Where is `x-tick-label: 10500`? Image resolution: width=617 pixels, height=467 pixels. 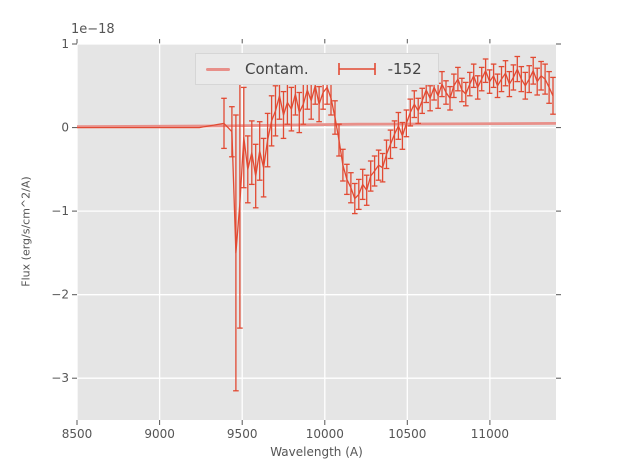
x-tick-label: 10500 is located at coordinates (407, 434).